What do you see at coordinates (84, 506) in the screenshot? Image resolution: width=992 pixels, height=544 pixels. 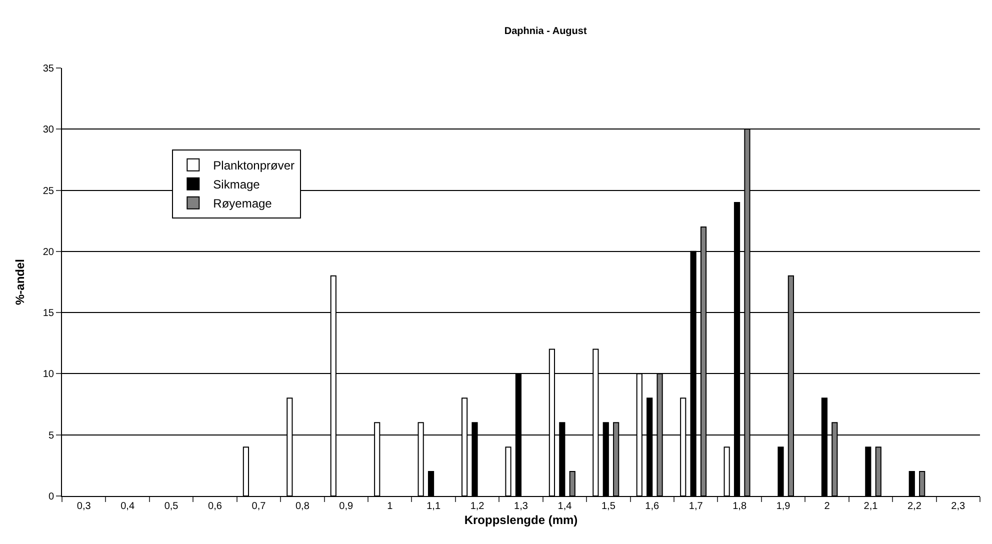 I see `x-tick-label: 0,3` at bounding box center [84, 506].